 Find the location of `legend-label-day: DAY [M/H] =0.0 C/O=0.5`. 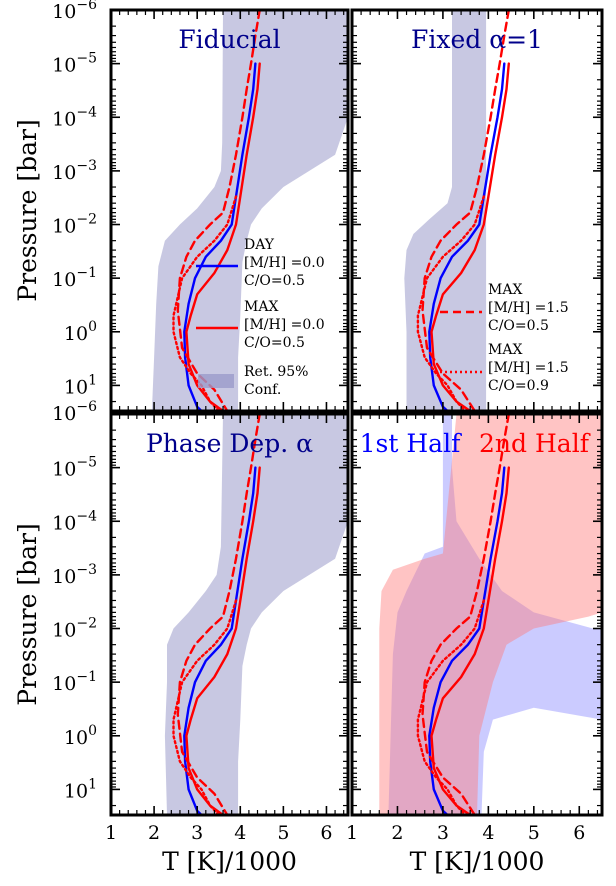

legend-label-day: DAY [M/H] =0.0 C/O=0.5 is located at coordinates (284, 263).